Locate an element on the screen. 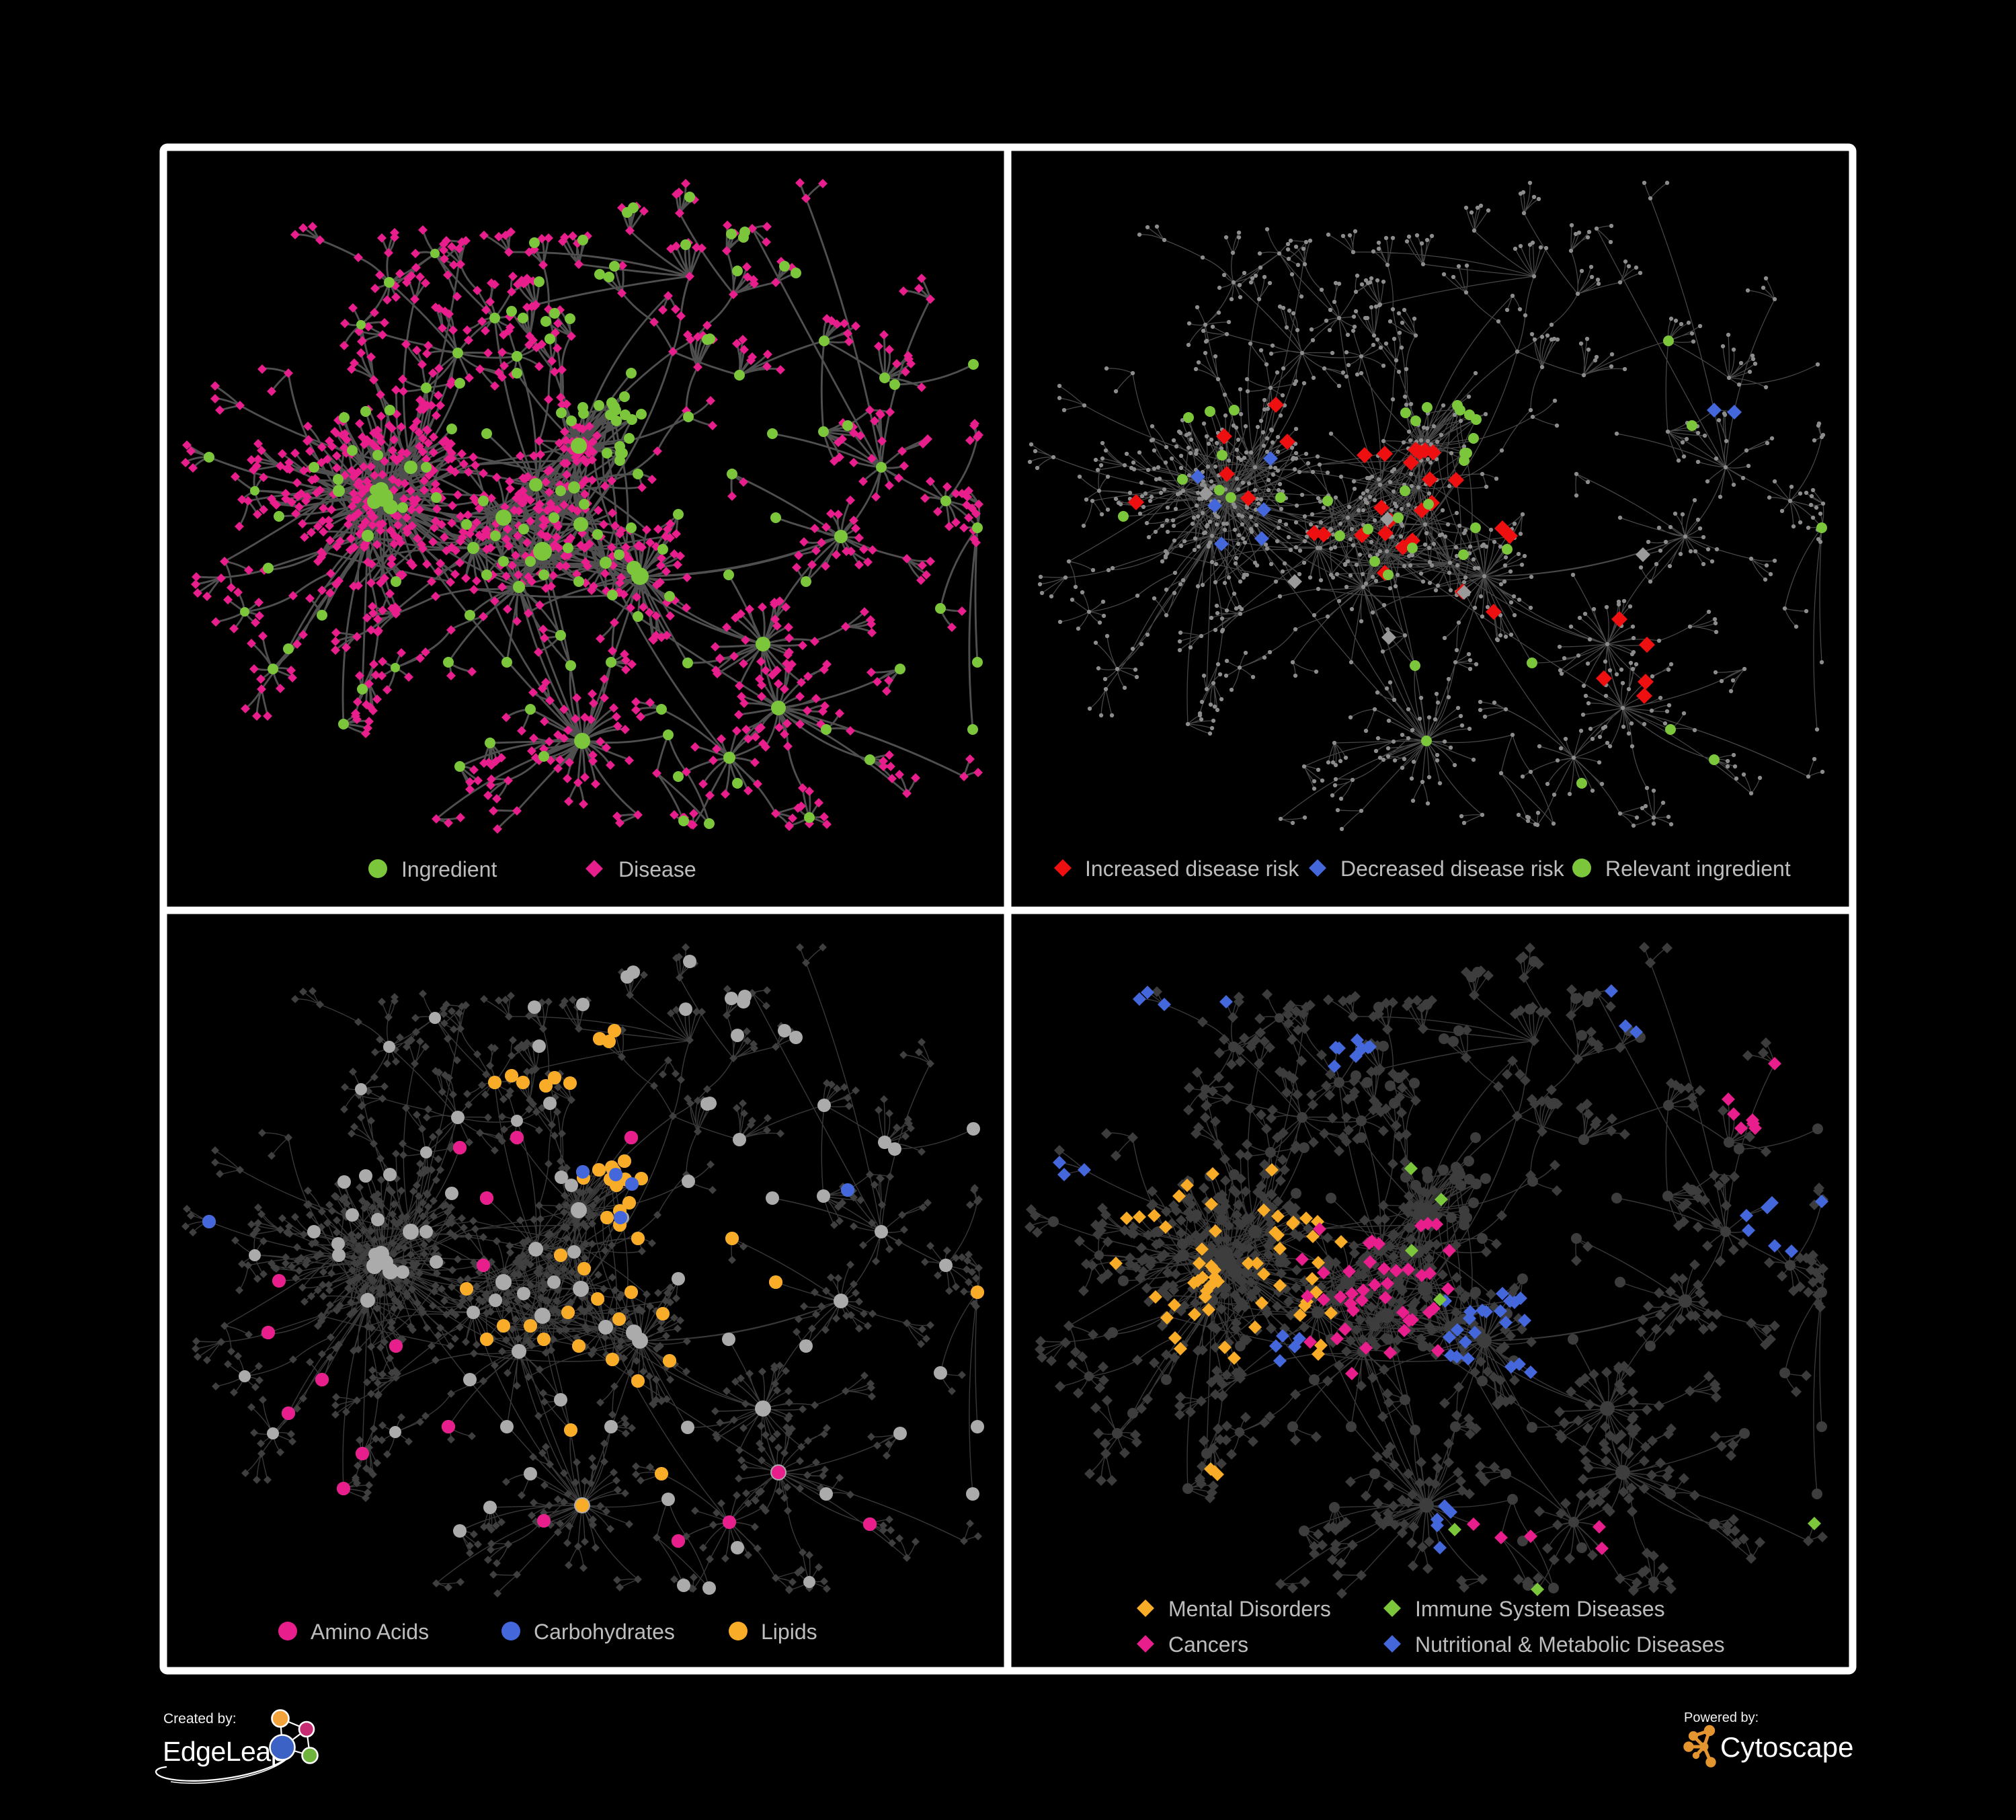 The width and height of the screenshot is (2016, 1820). svg-text: Mental Disorders is located at coordinates (1249, 1609).